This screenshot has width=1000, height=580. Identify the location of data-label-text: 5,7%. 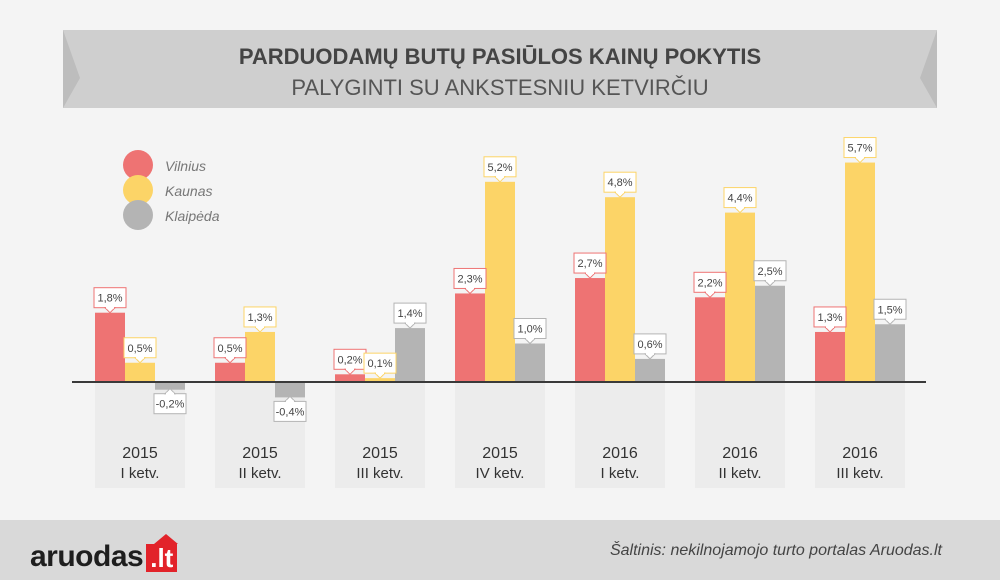
(859, 149).